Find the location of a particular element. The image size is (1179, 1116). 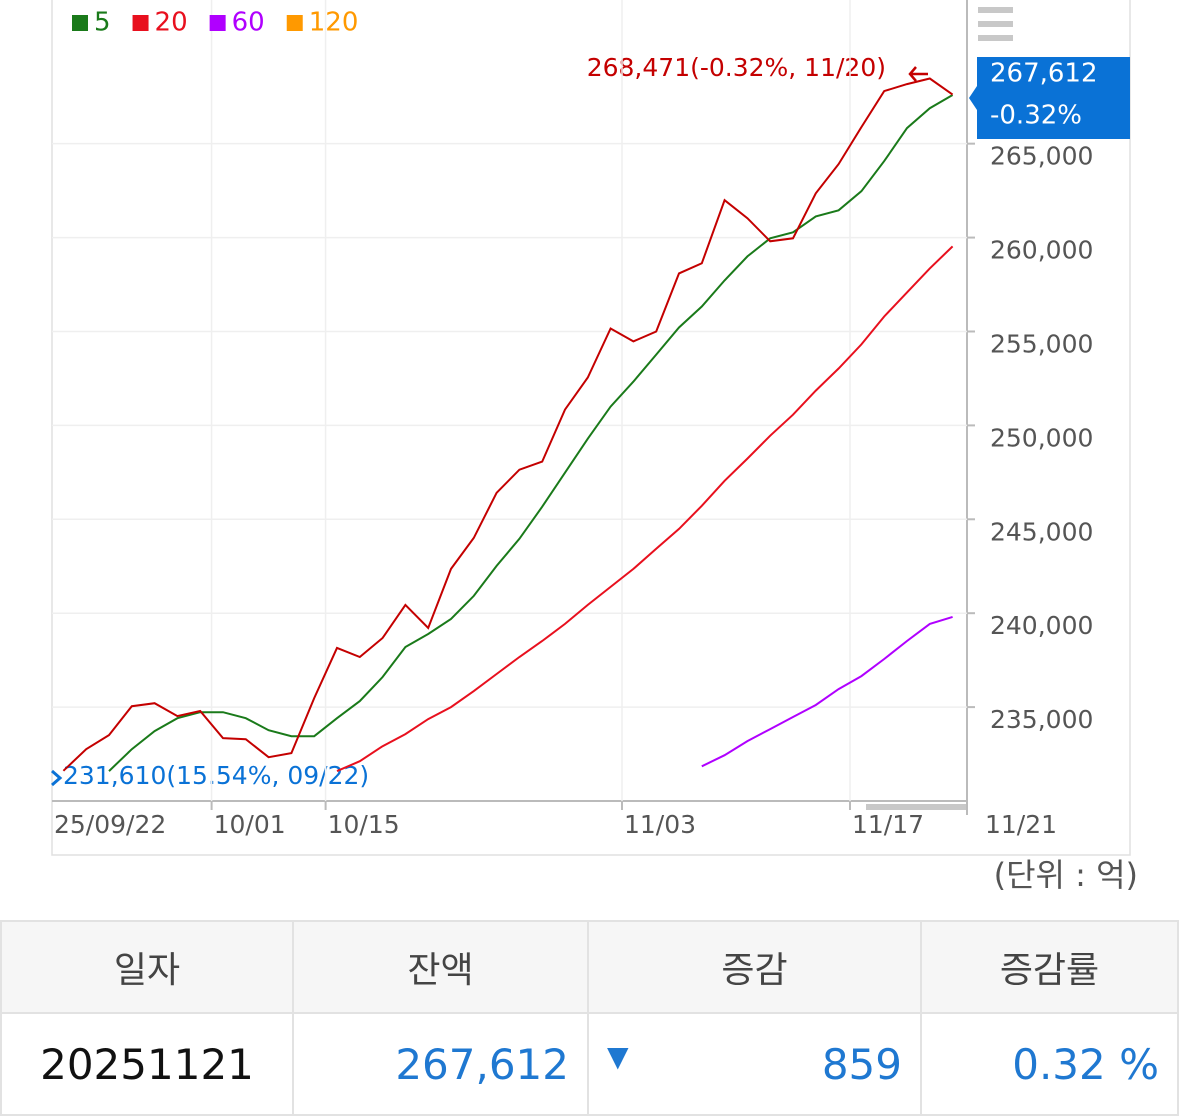

rate-cell: 0.32 % is located at coordinates (1049, 1064).